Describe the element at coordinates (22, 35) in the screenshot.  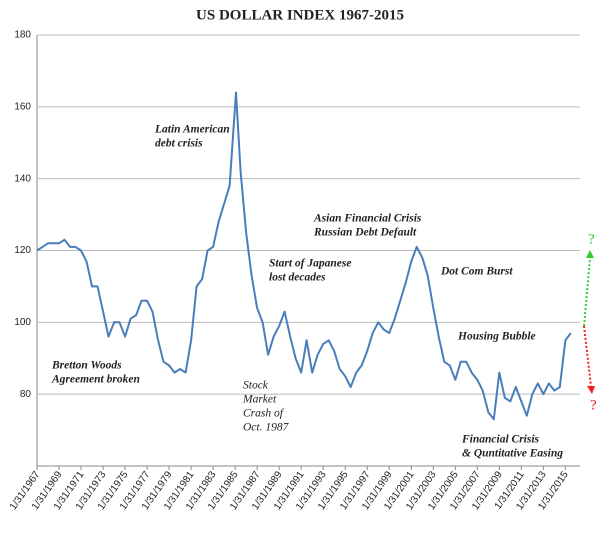
I see `y-tick-label: 180` at that location.